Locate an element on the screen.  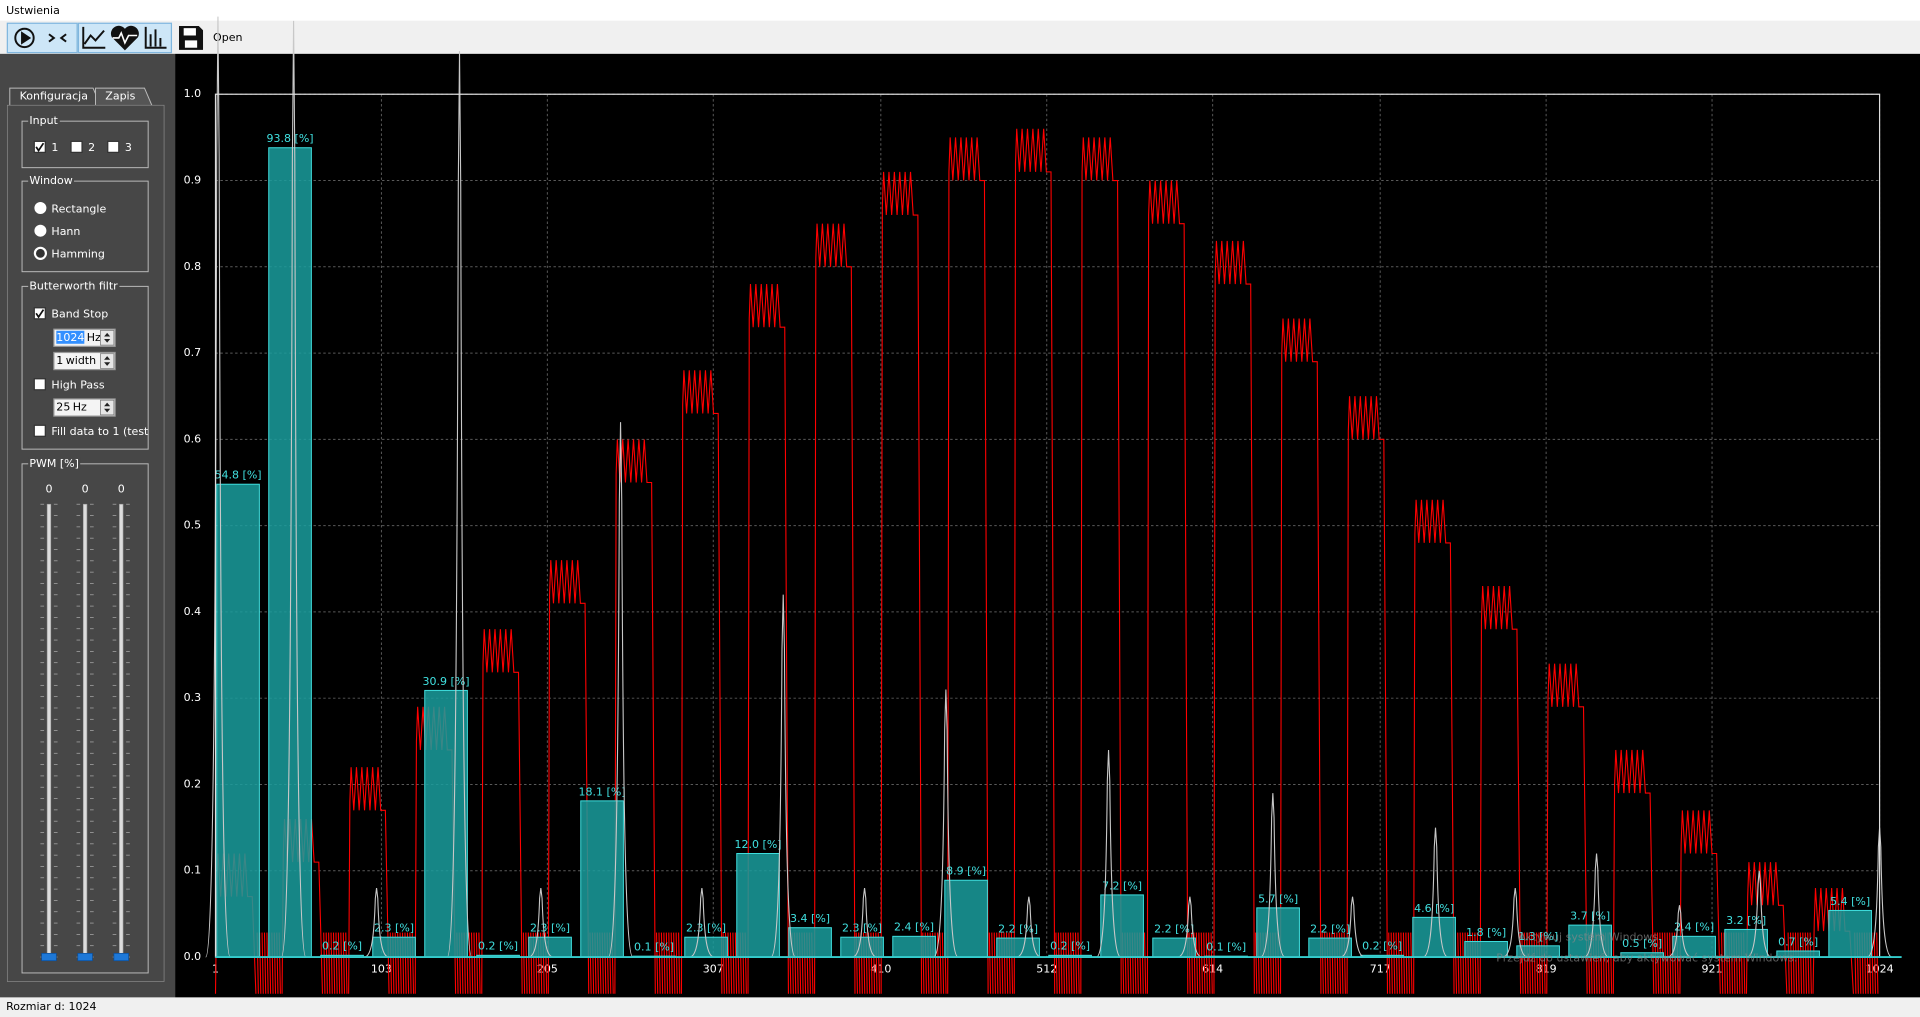
bar-label: 7.2 [%] is located at coordinates (1122, 885).